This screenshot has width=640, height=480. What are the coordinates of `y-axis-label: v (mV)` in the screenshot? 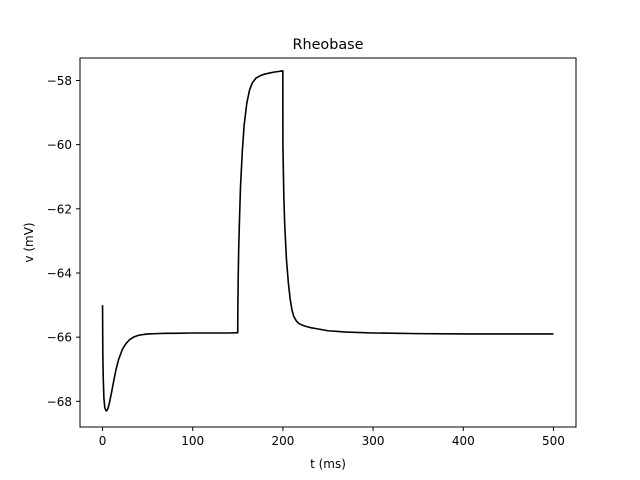 It's located at (29, 242).